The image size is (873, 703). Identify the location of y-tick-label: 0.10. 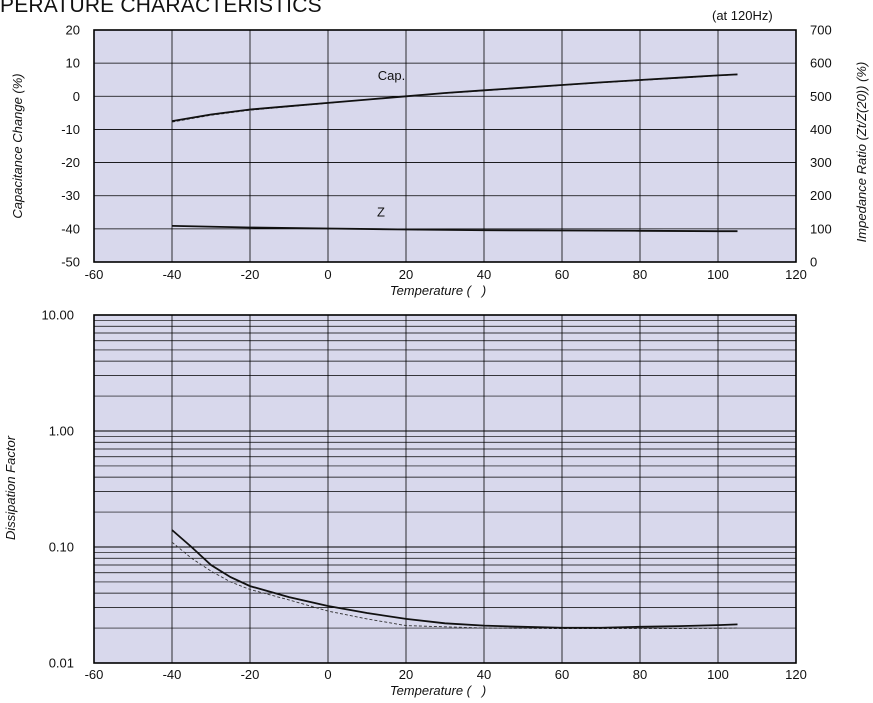
(61, 547).